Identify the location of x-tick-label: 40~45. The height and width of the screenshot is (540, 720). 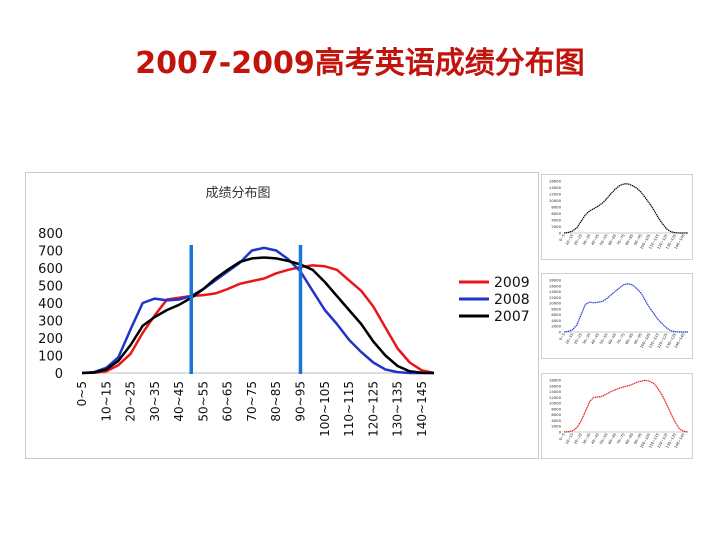
(179, 401).